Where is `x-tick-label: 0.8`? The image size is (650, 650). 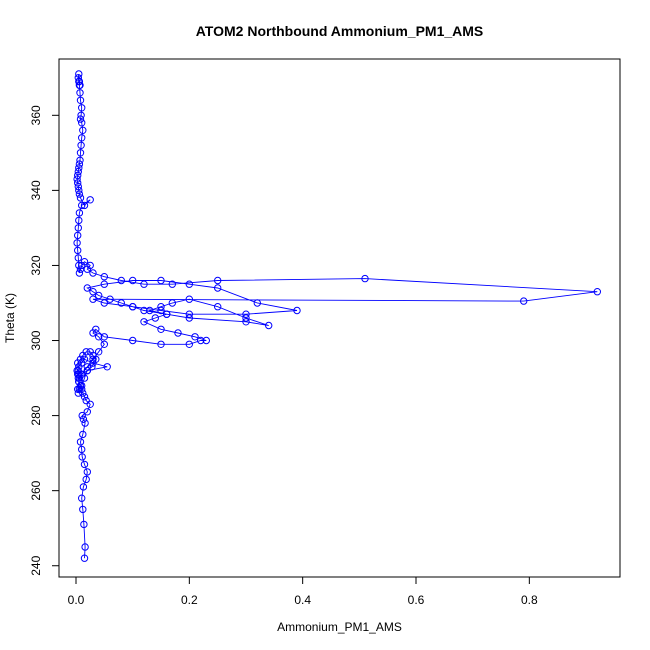 x-tick-label: 0.8 is located at coordinates (529, 600).